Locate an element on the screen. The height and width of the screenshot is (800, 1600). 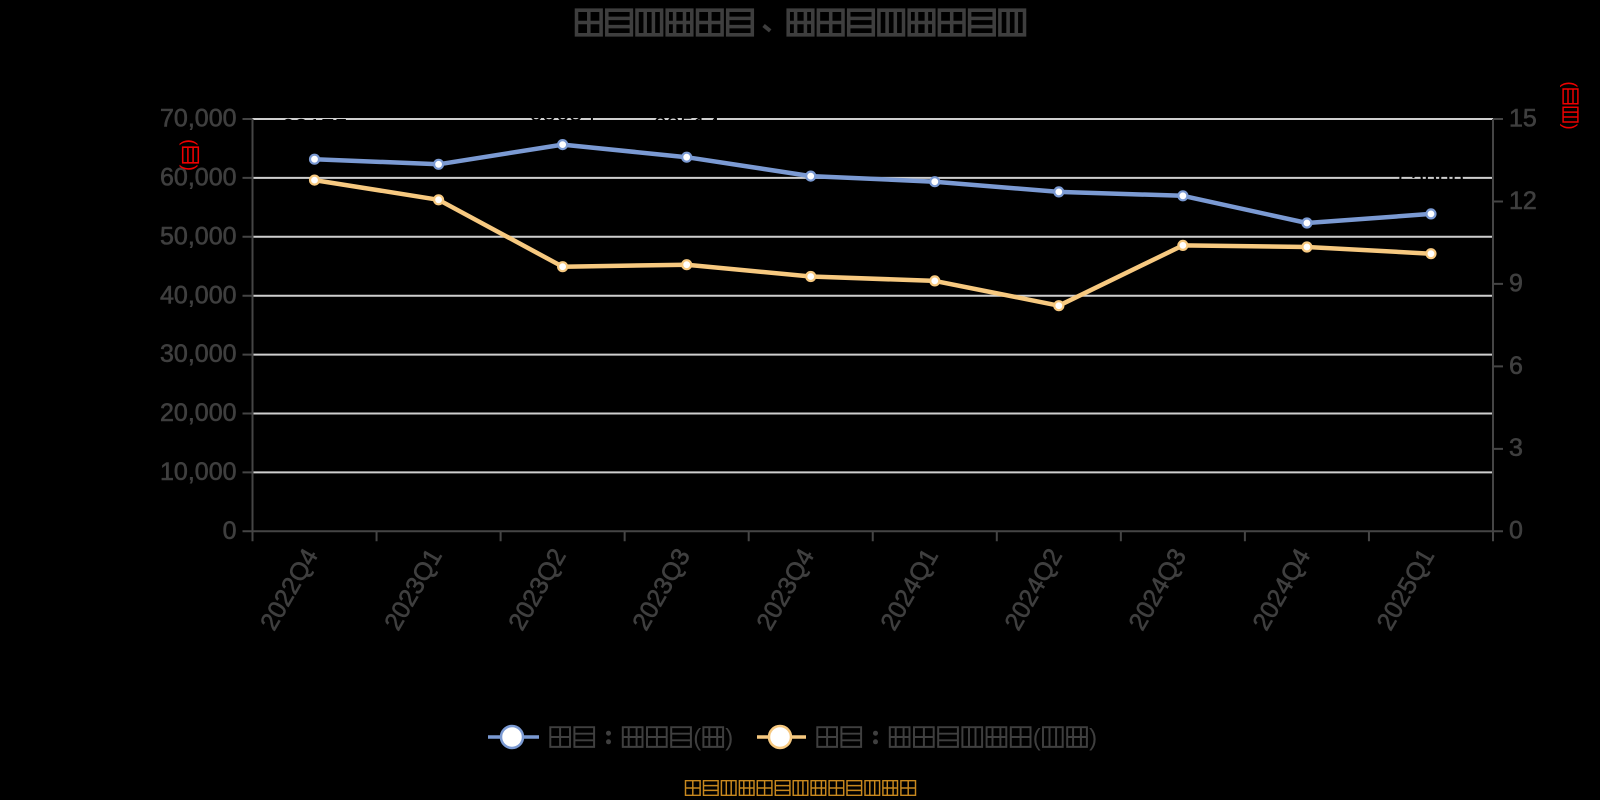
svg-text: 30,000 is located at coordinates (198, 354).